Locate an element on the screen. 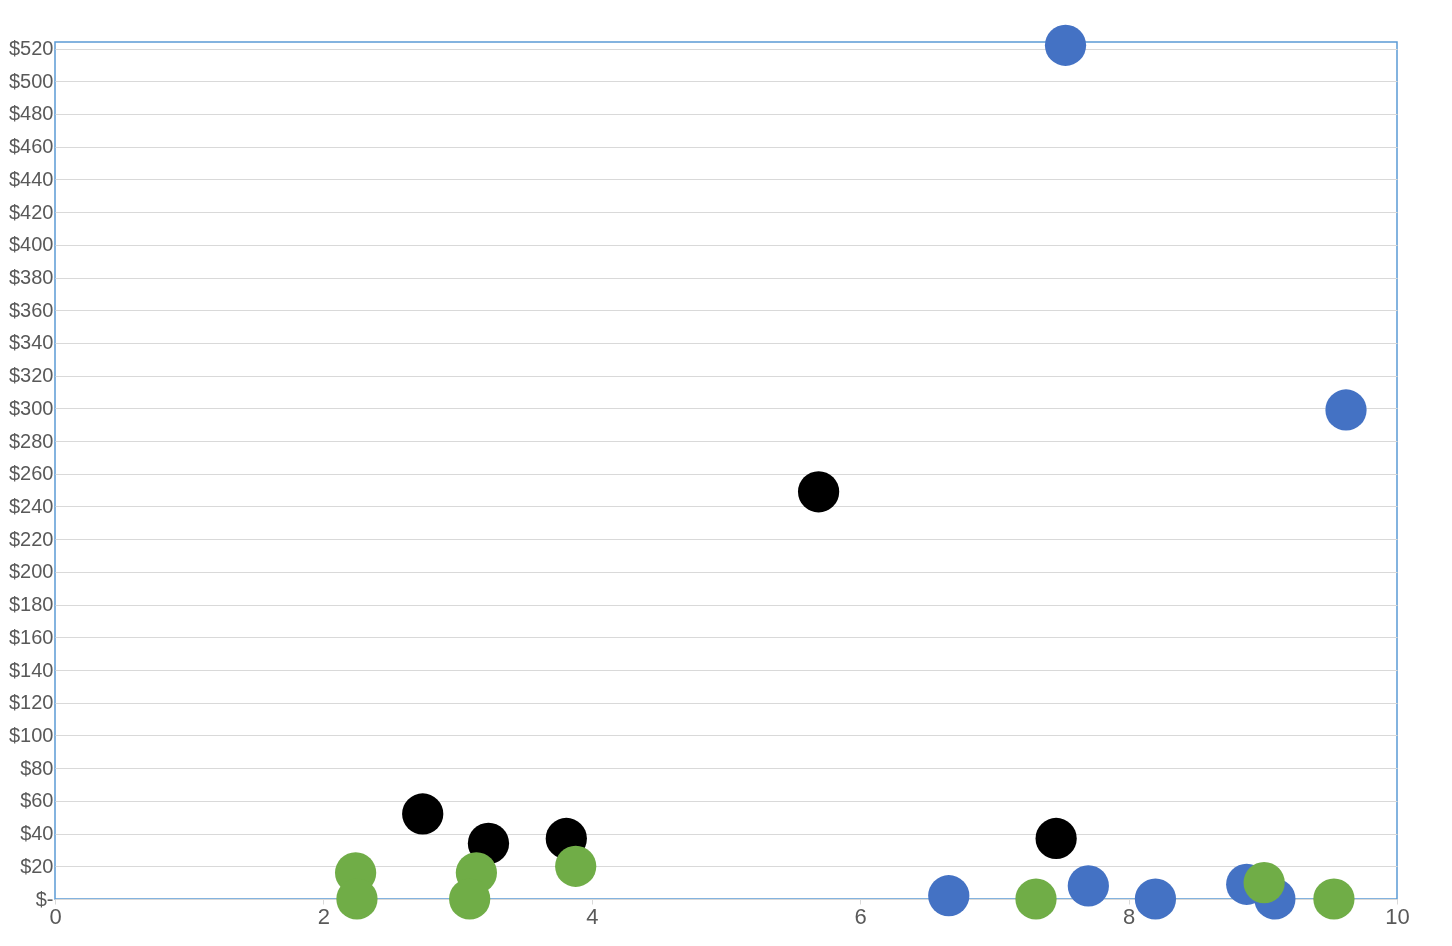 The width and height of the screenshot is (1452, 946). y-tick-label: $320 is located at coordinates (31, 375).